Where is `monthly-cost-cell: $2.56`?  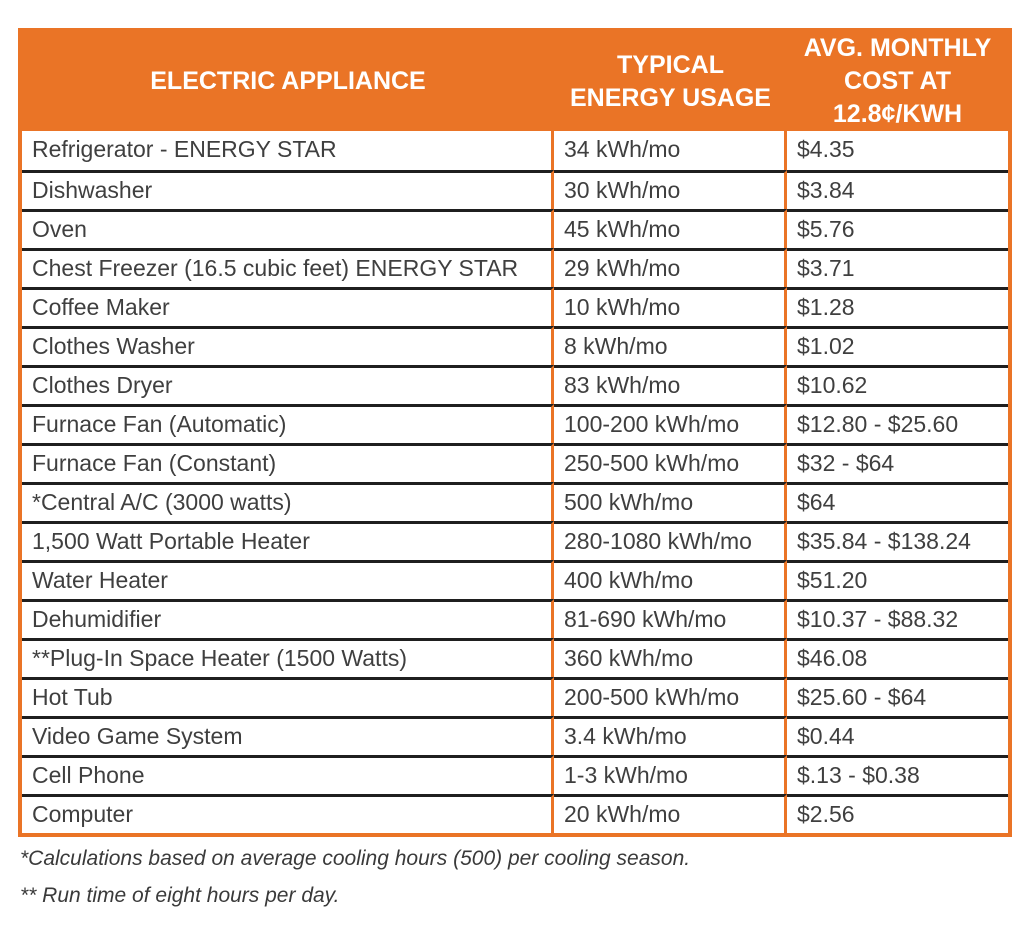 monthly-cost-cell: $2.56 is located at coordinates (897, 813).